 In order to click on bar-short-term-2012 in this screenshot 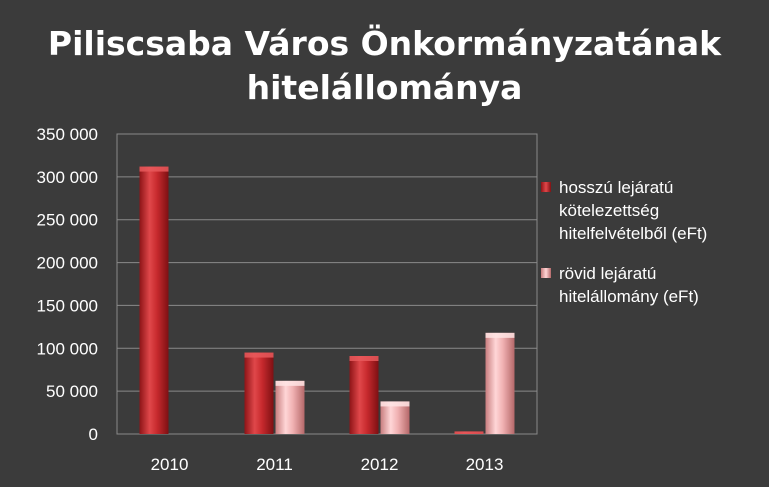, I will do `click(395, 417)`.